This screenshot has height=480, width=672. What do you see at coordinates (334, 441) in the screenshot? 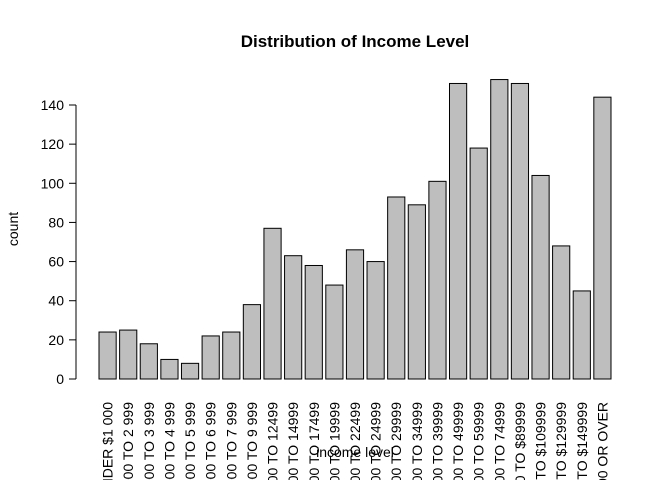
I see `x-tick-label: $17500 TO 19999` at bounding box center [334, 441].